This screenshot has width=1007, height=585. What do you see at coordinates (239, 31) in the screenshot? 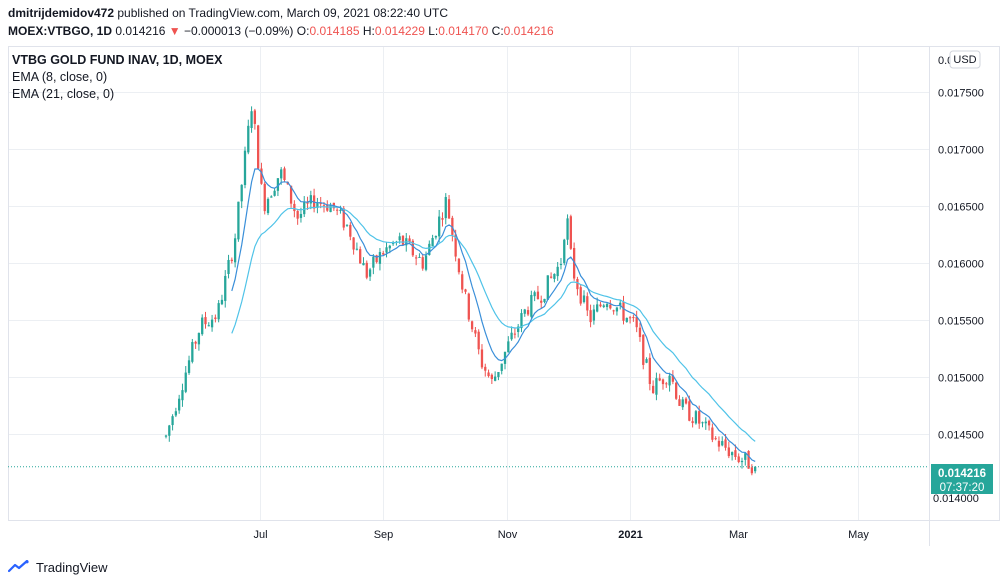
I see `price-change: −0.000013 (−0.09%)` at bounding box center [239, 31].